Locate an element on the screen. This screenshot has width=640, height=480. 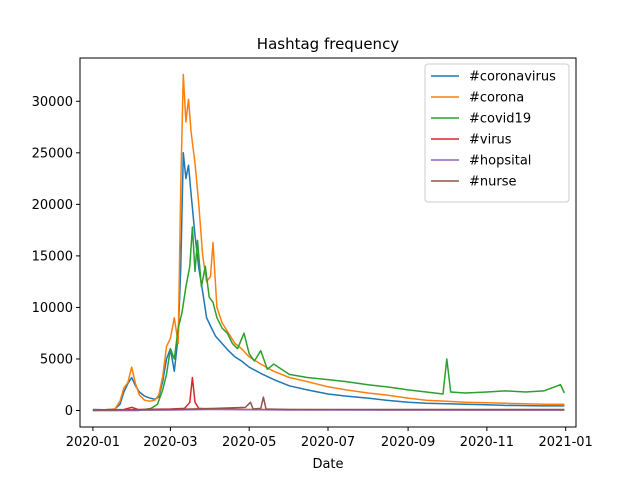
x-tick-label: 2021-01 is located at coordinates (566, 442).